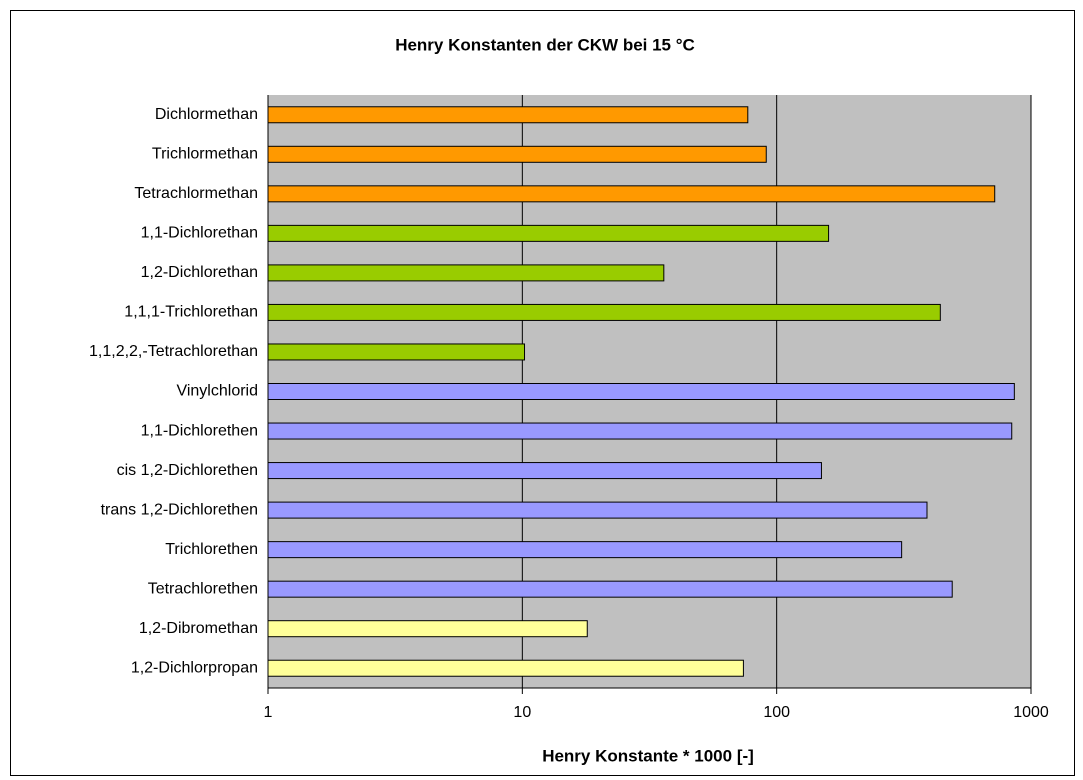  Describe the element at coordinates (199, 233) in the screenshot. I see `y-tick-label: 1,1-Dichlorethan` at that location.